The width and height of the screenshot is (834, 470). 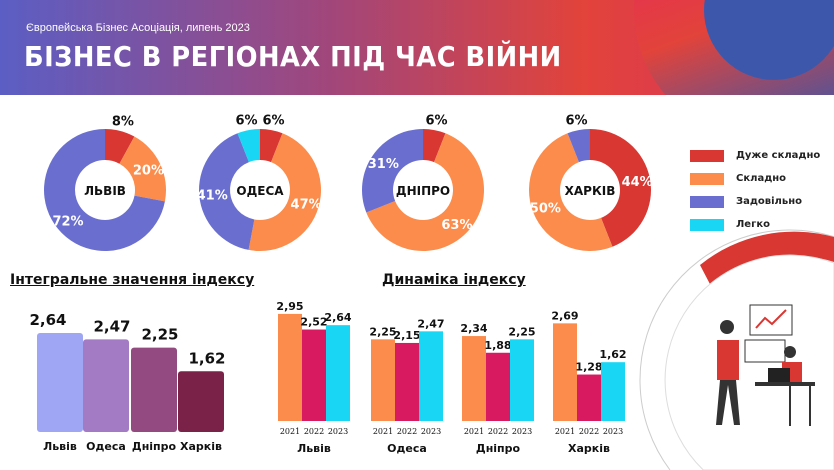 I want to click on legend-label: Дуже складно, so click(x=778, y=155).